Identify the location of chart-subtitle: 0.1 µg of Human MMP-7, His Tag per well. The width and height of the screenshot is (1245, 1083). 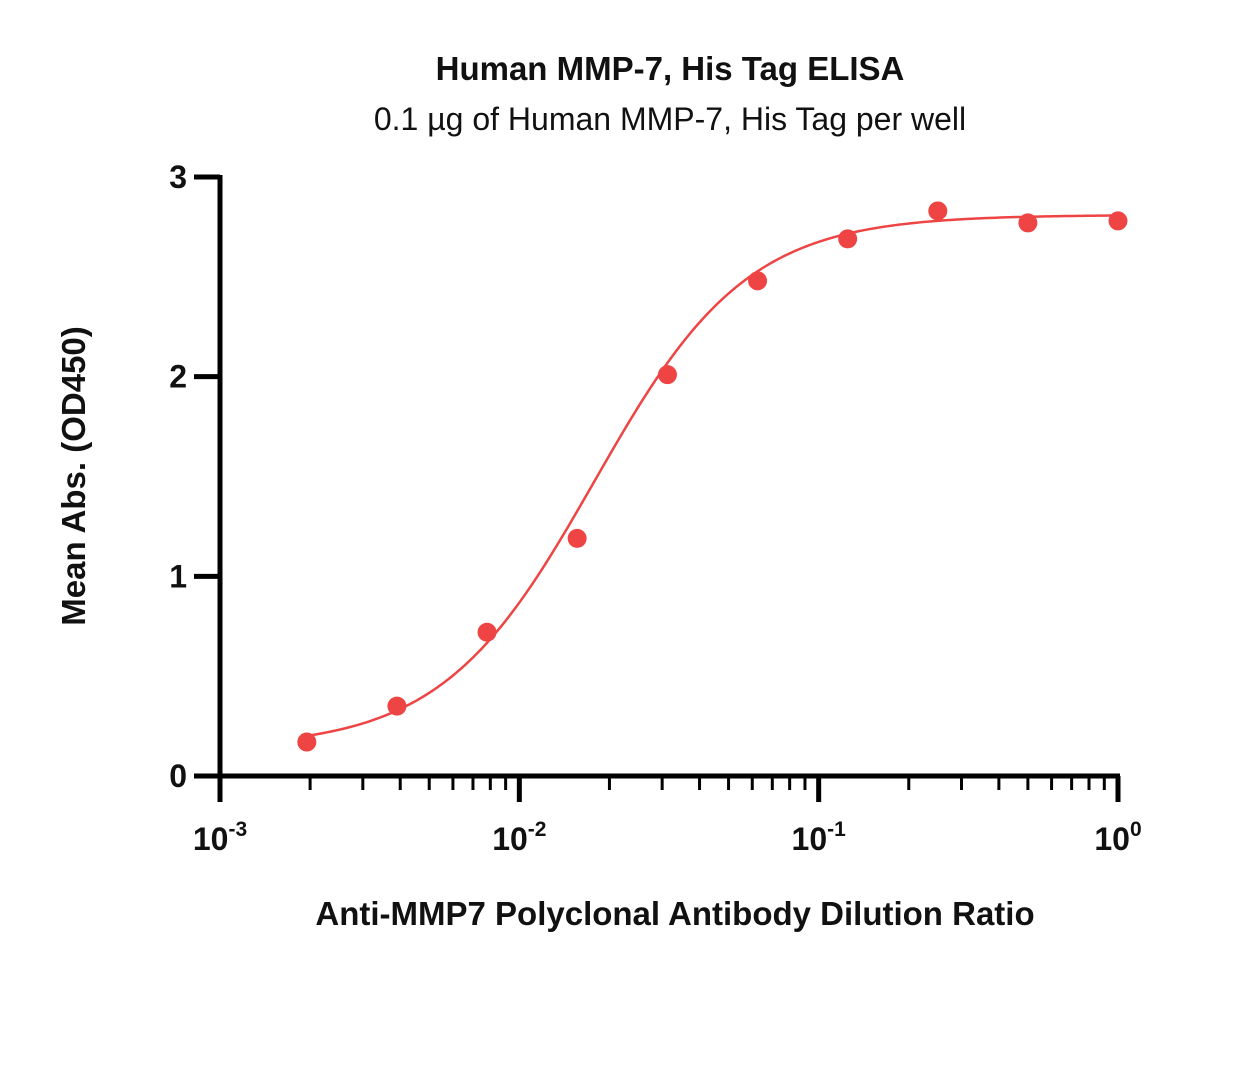
(670, 119).